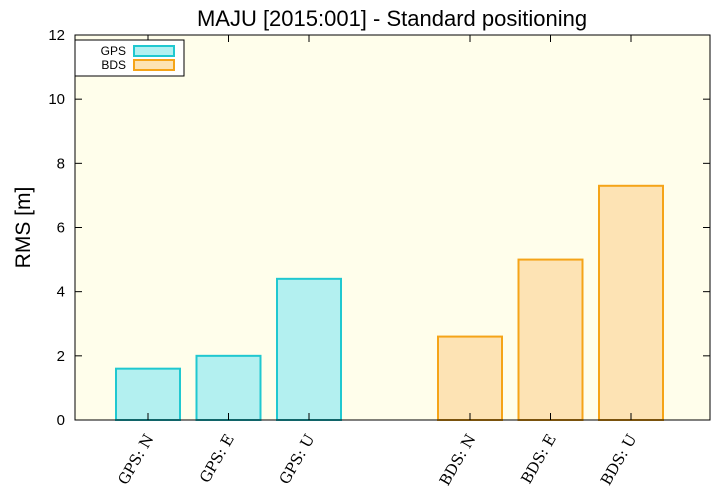 This screenshot has width=720, height=504. What do you see at coordinates (309, 349) in the screenshot?
I see `bar-gps-u` at bounding box center [309, 349].